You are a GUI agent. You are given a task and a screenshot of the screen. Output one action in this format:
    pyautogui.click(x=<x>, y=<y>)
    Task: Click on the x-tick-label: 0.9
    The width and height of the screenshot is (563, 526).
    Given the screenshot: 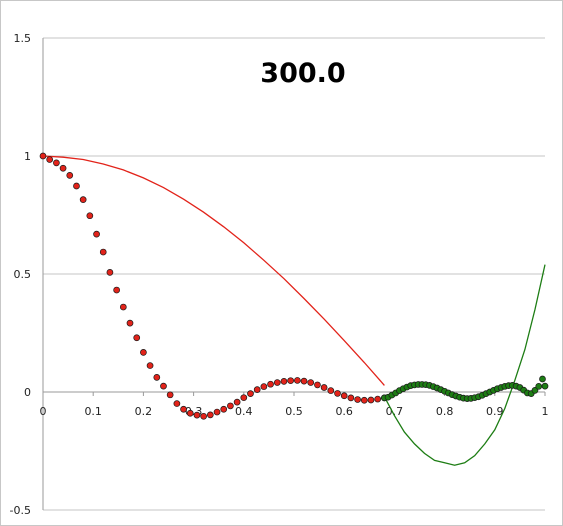 What is the action you would take?
    pyautogui.click(x=495, y=411)
    